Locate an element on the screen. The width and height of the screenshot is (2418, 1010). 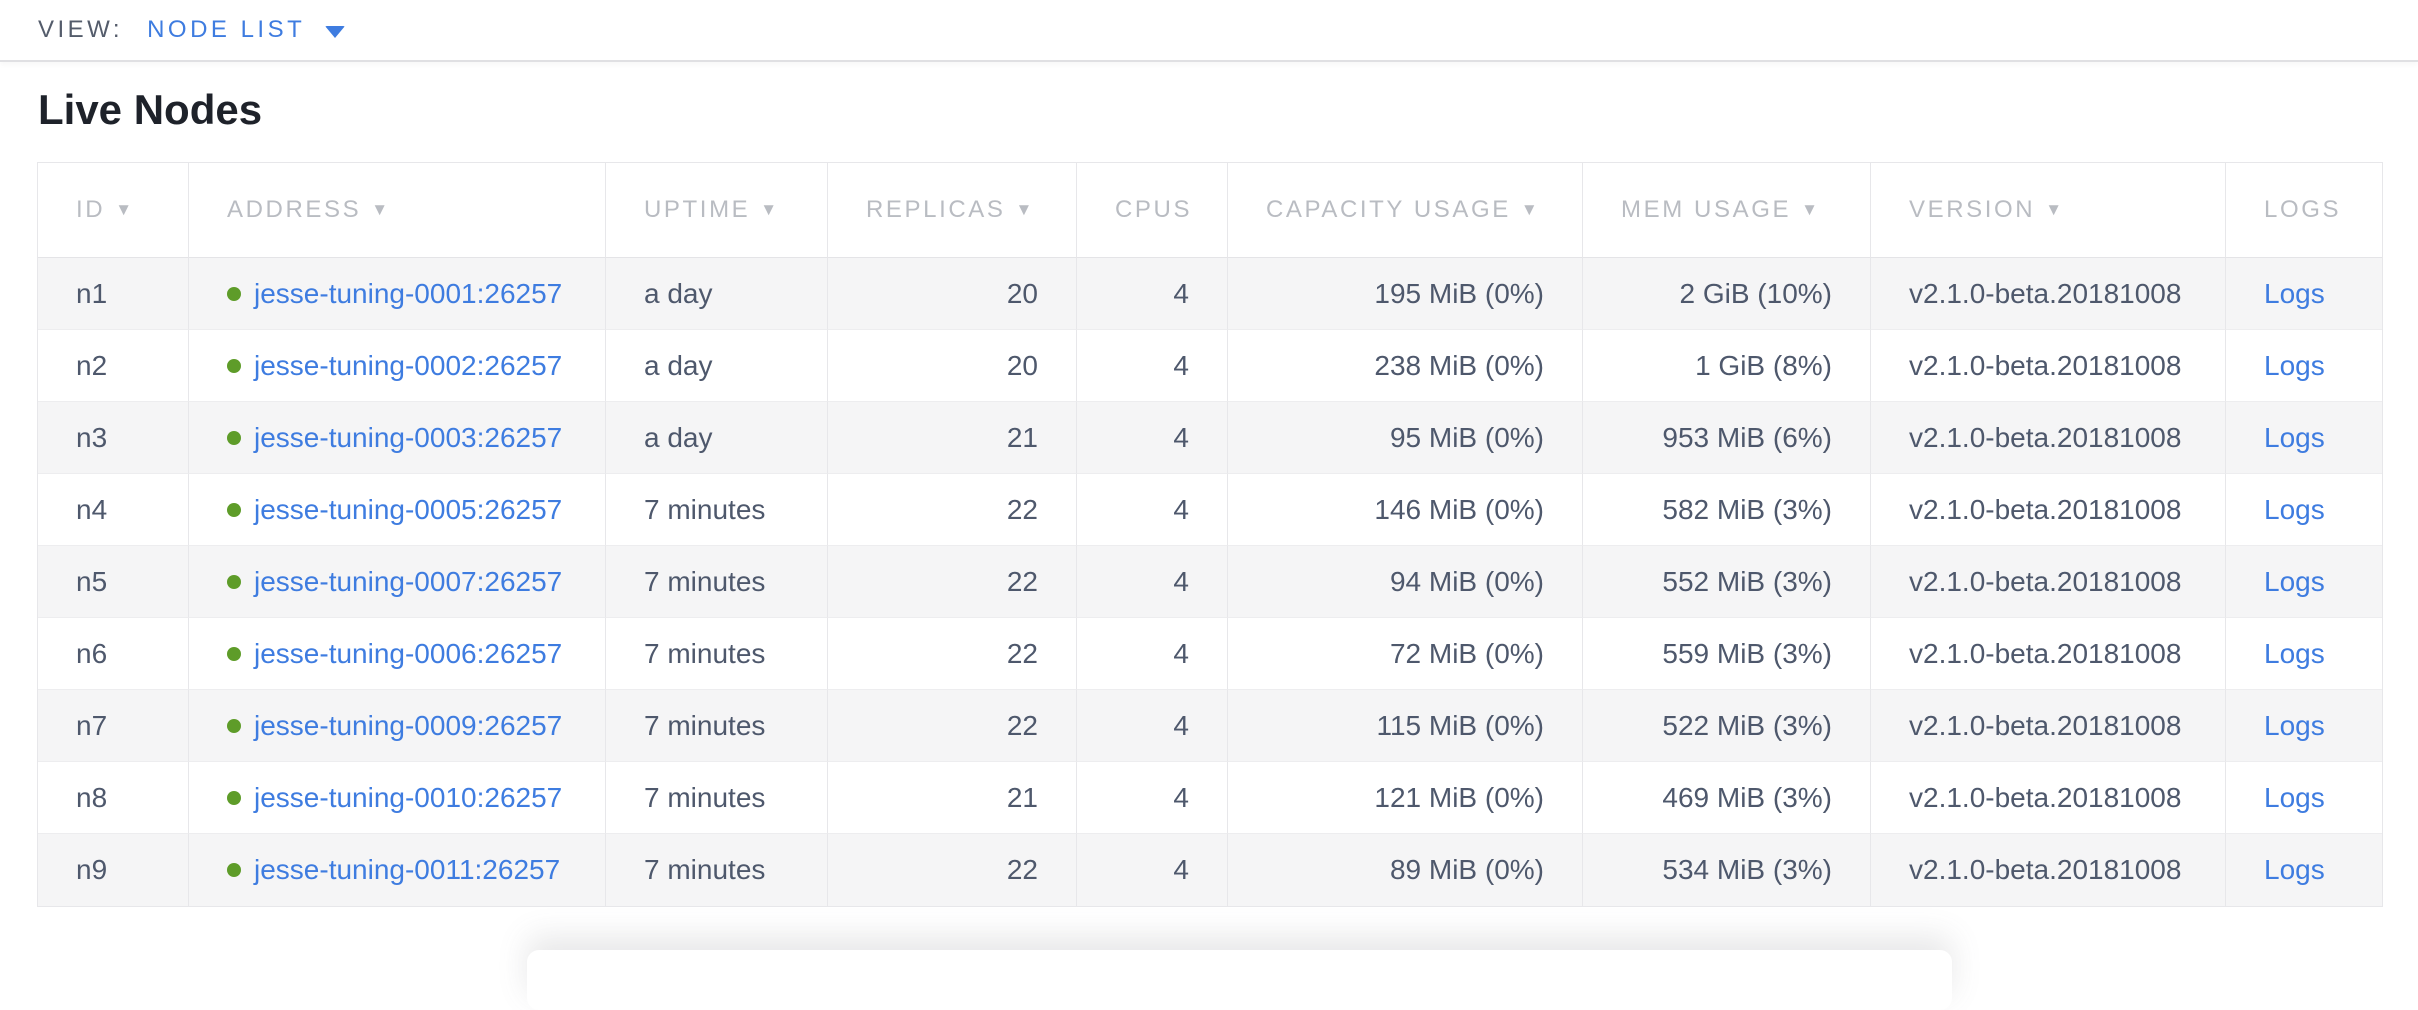
node-id-cell: n9 is located at coordinates (113, 870).